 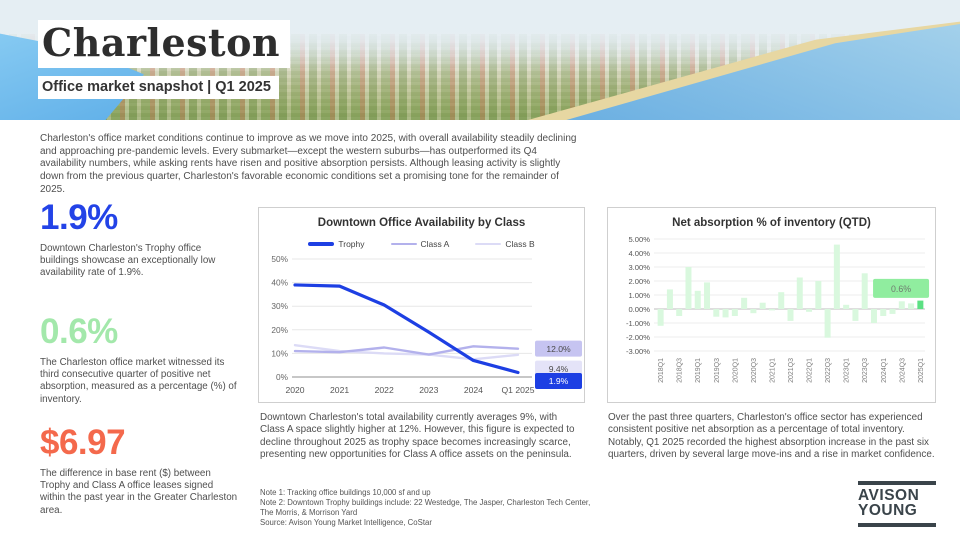 What do you see at coordinates (754, 370) in the screenshot?
I see `svg-text: 2020Q3` at bounding box center [754, 370].